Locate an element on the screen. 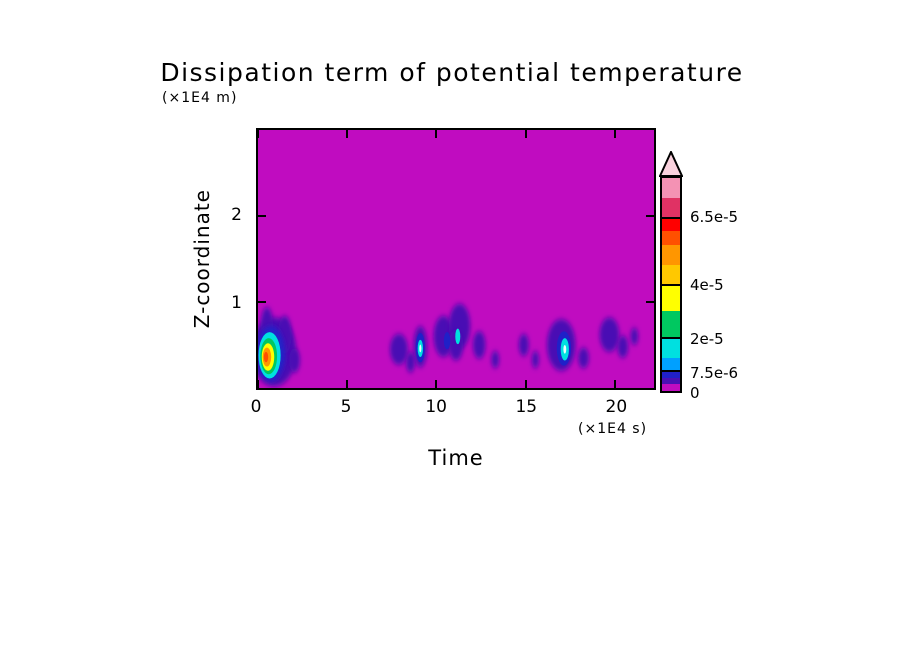 This screenshot has width=904, height=654. x-axis-label: Time is located at coordinates (456, 458).